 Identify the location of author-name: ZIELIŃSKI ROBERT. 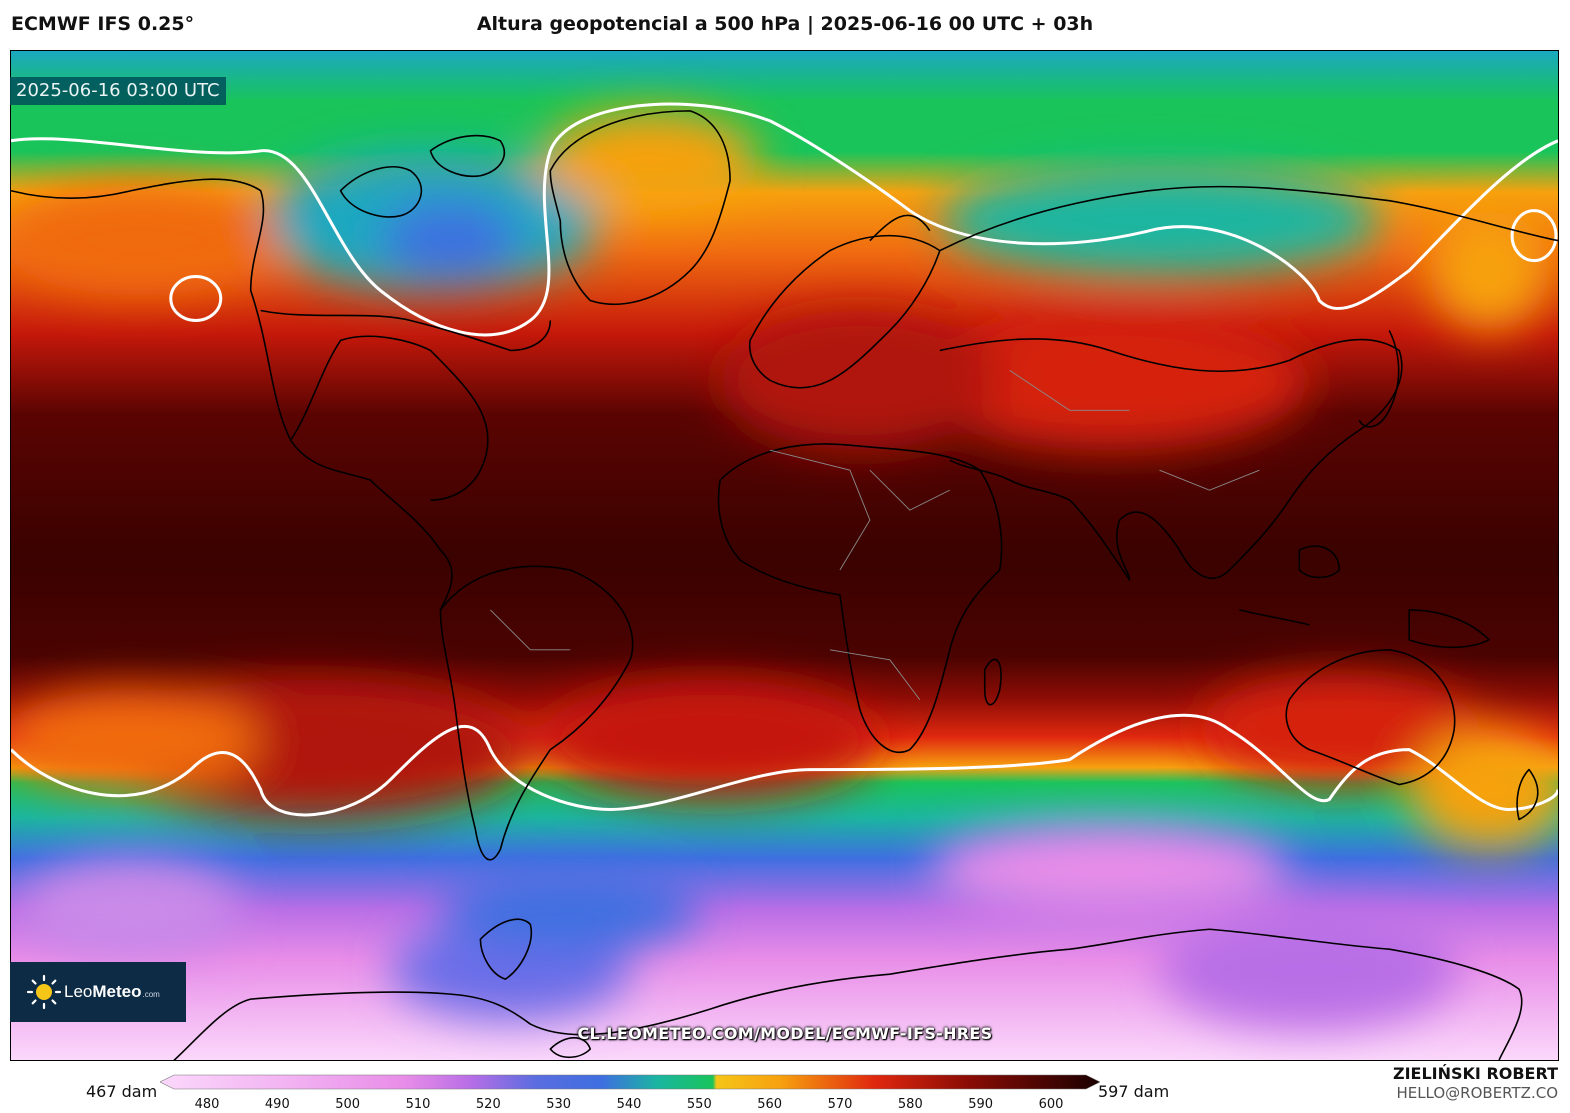
(1475, 1073).